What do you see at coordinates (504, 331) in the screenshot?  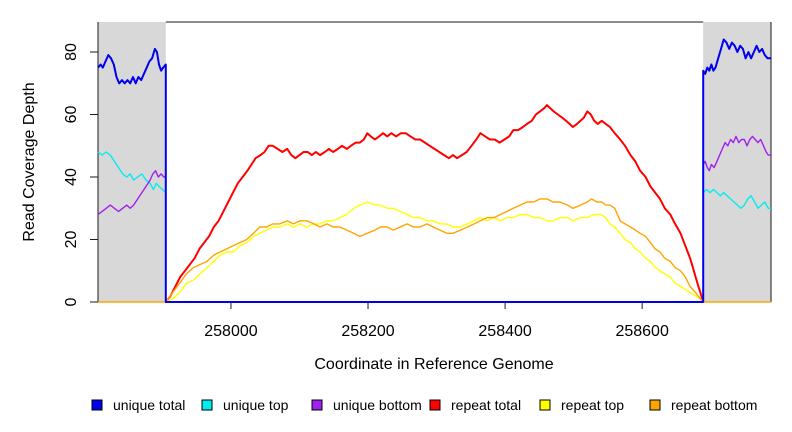 I see `x-tick-label: 258400` at bounding box center [504, 331].